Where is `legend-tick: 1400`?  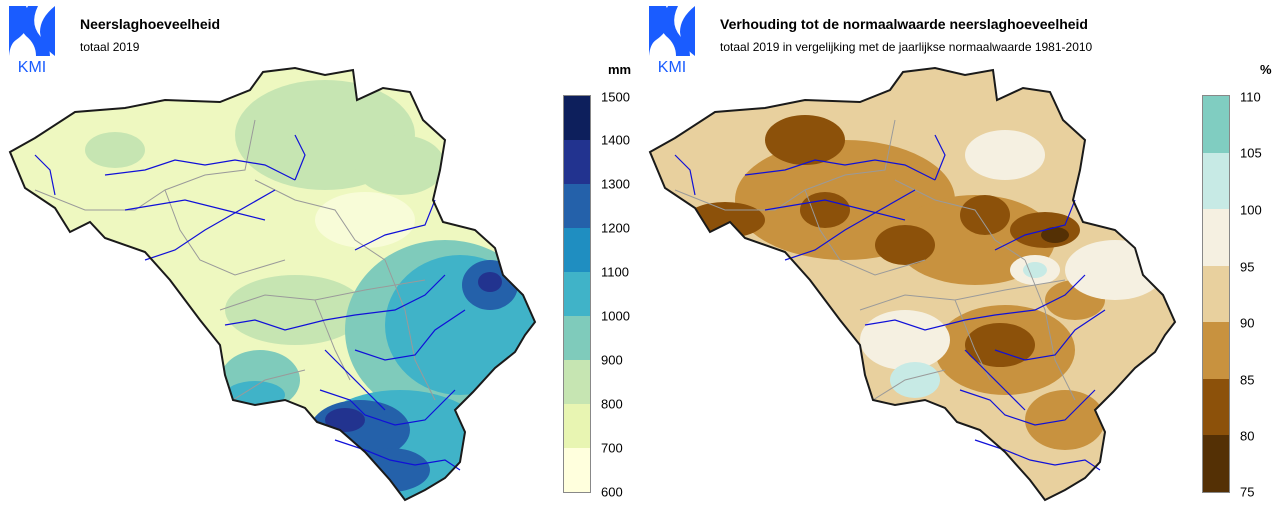 legend-tick: 1400 is located at coordinates (615, 140).